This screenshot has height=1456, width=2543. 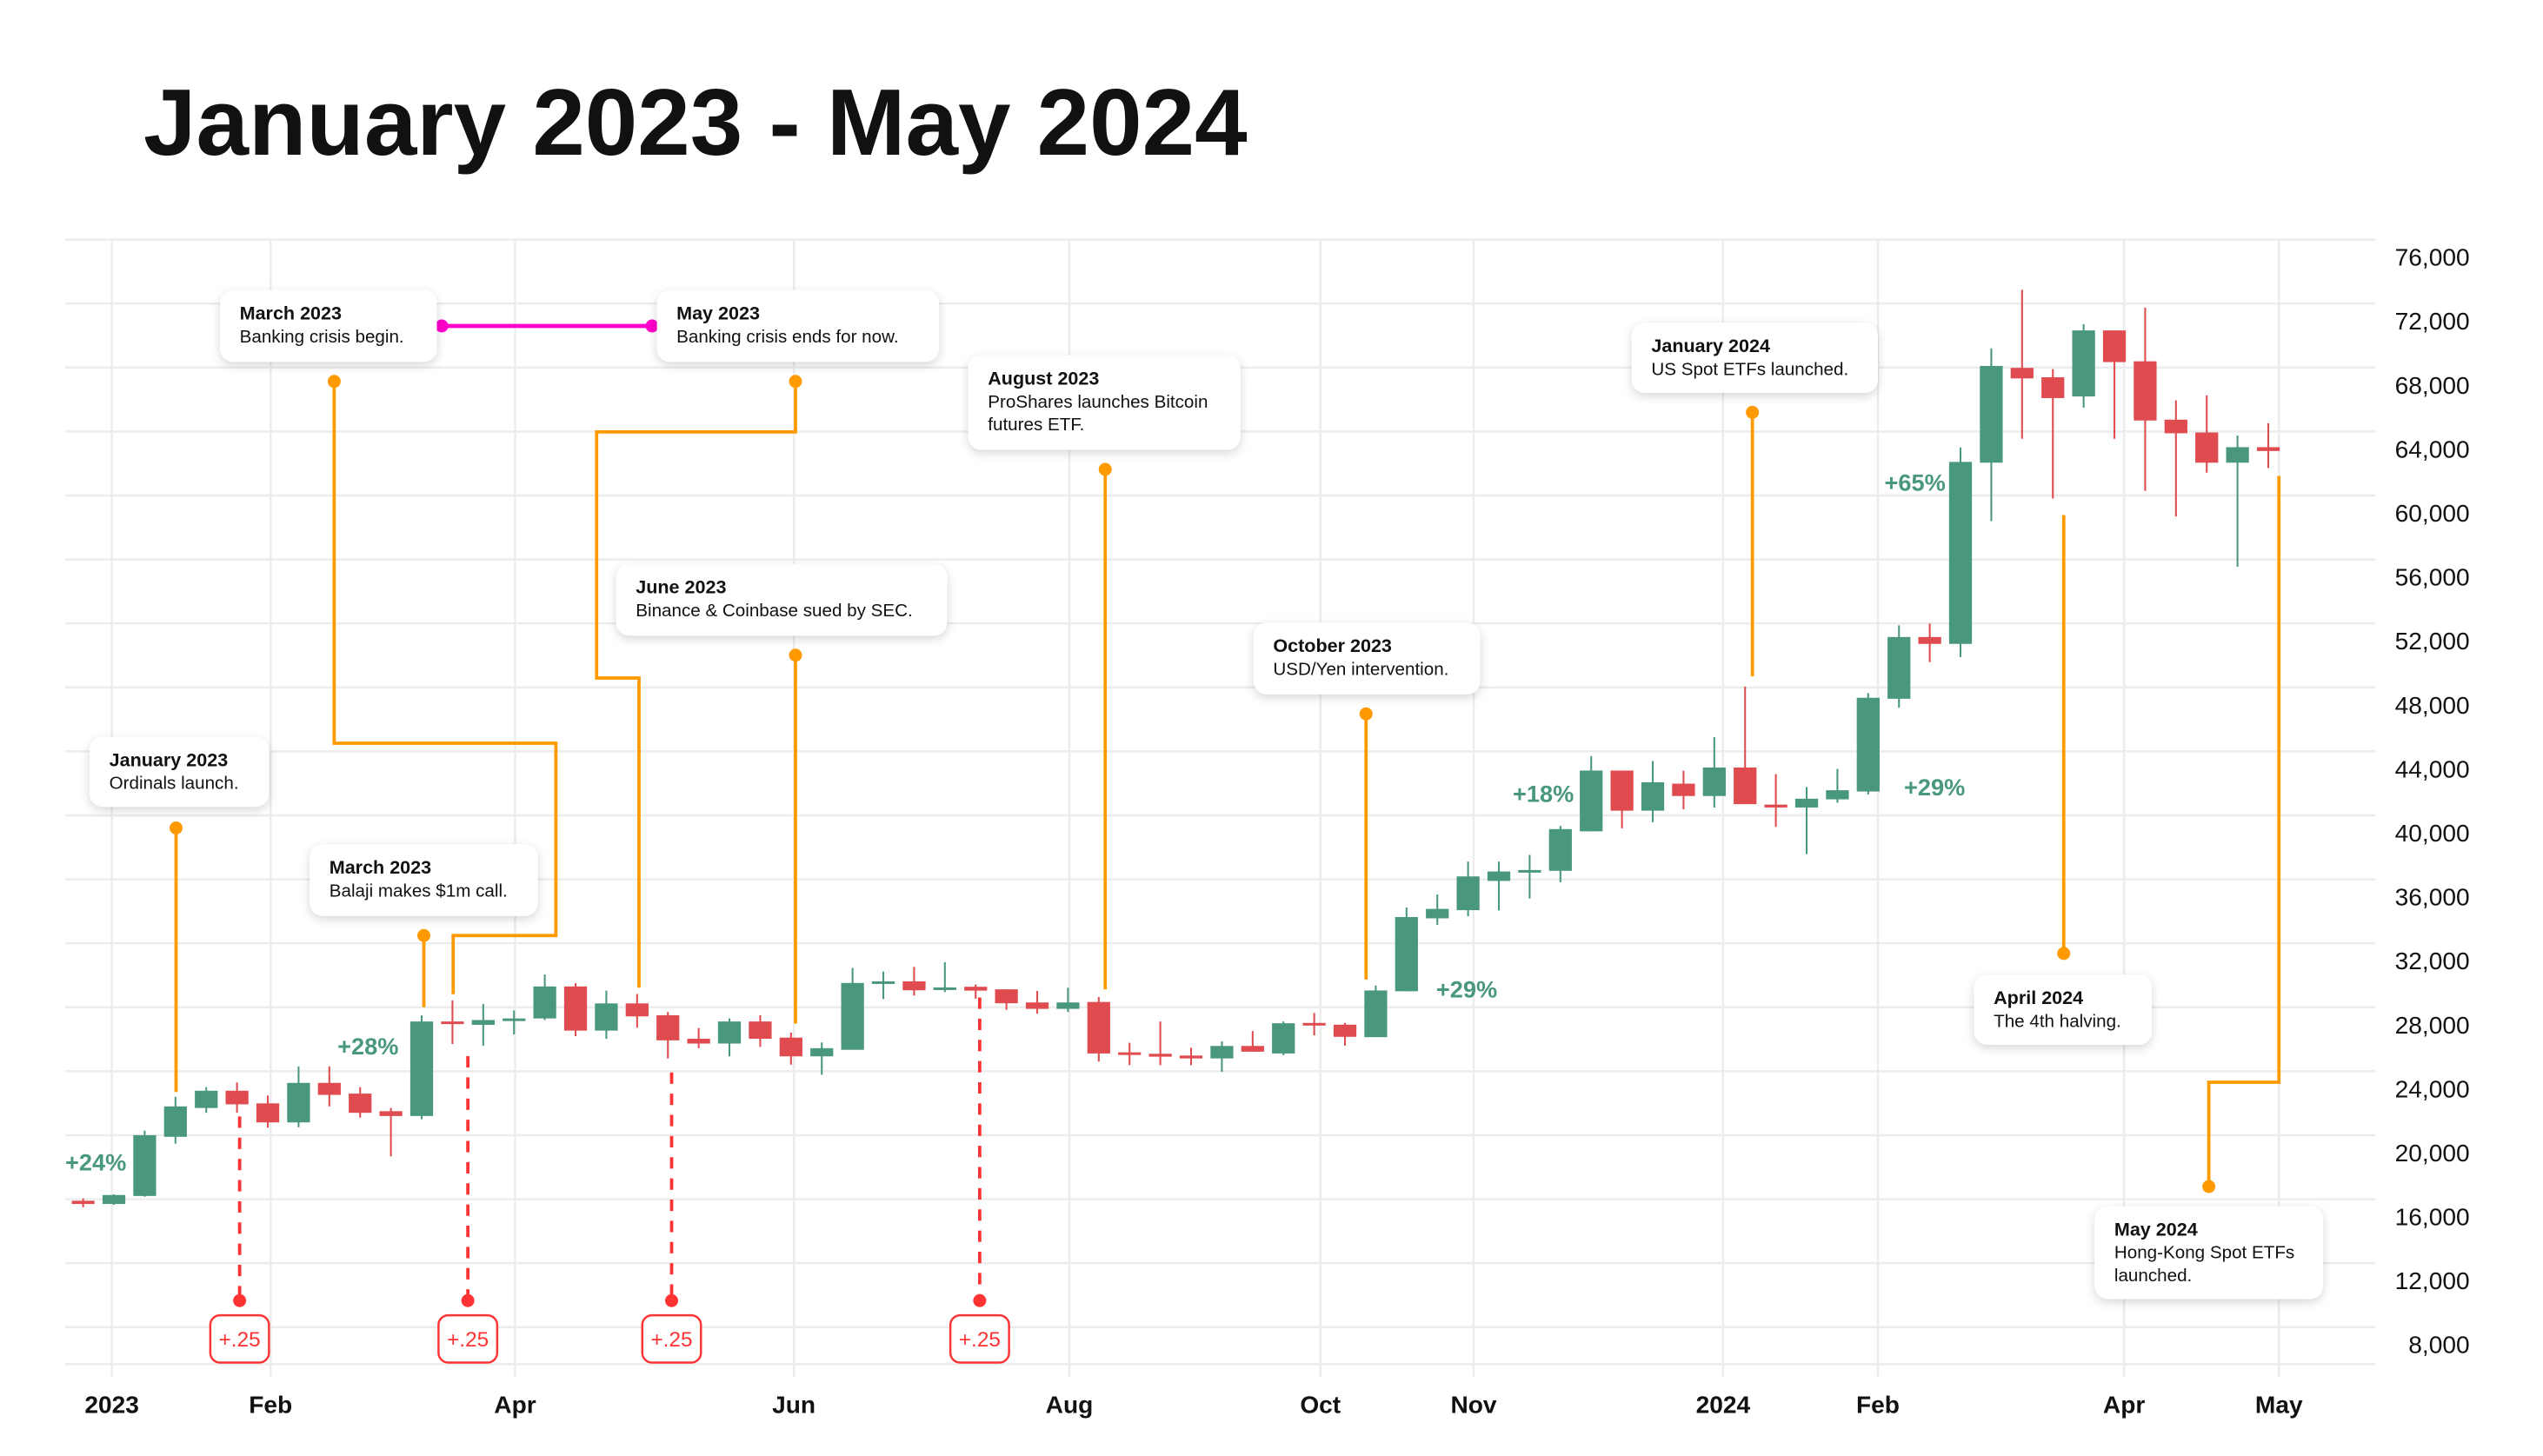 I want to click on x-tick-label: May, so click(x=2279, y=1405).